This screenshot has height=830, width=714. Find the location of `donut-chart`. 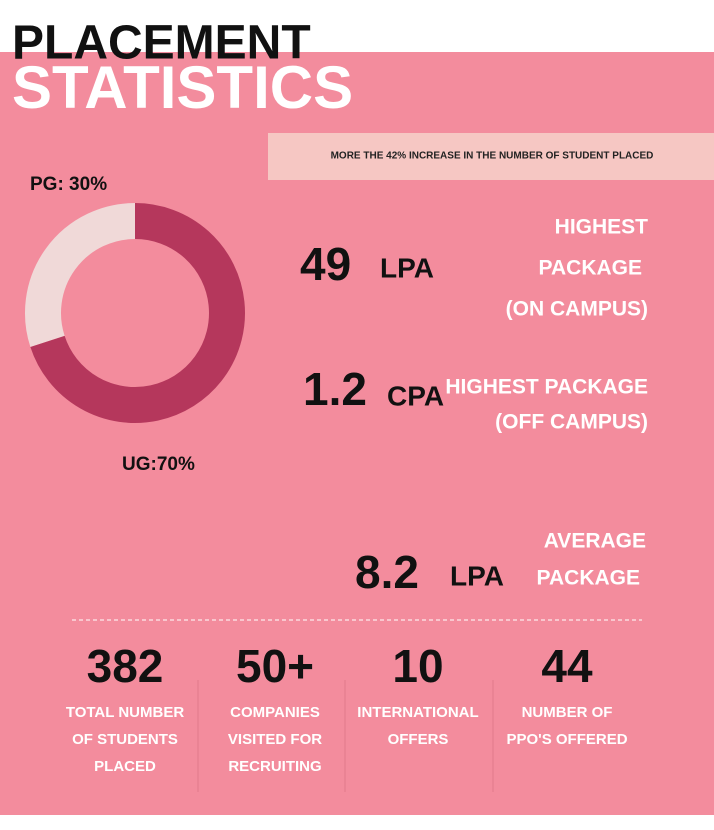

donut-chart is located at coordinates (135, 313).